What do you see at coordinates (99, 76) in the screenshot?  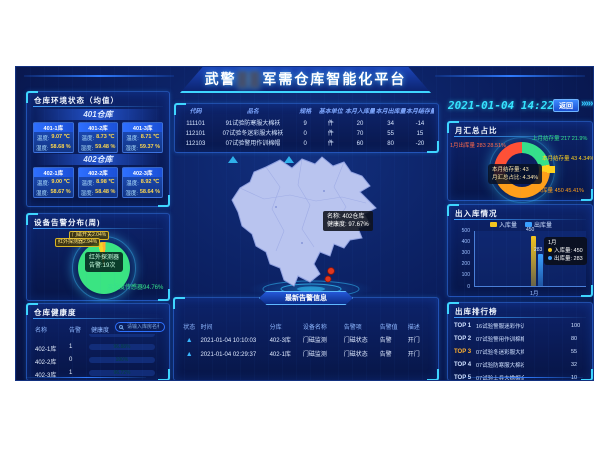 I see `header-left-line` at bounding box center [99, 76].